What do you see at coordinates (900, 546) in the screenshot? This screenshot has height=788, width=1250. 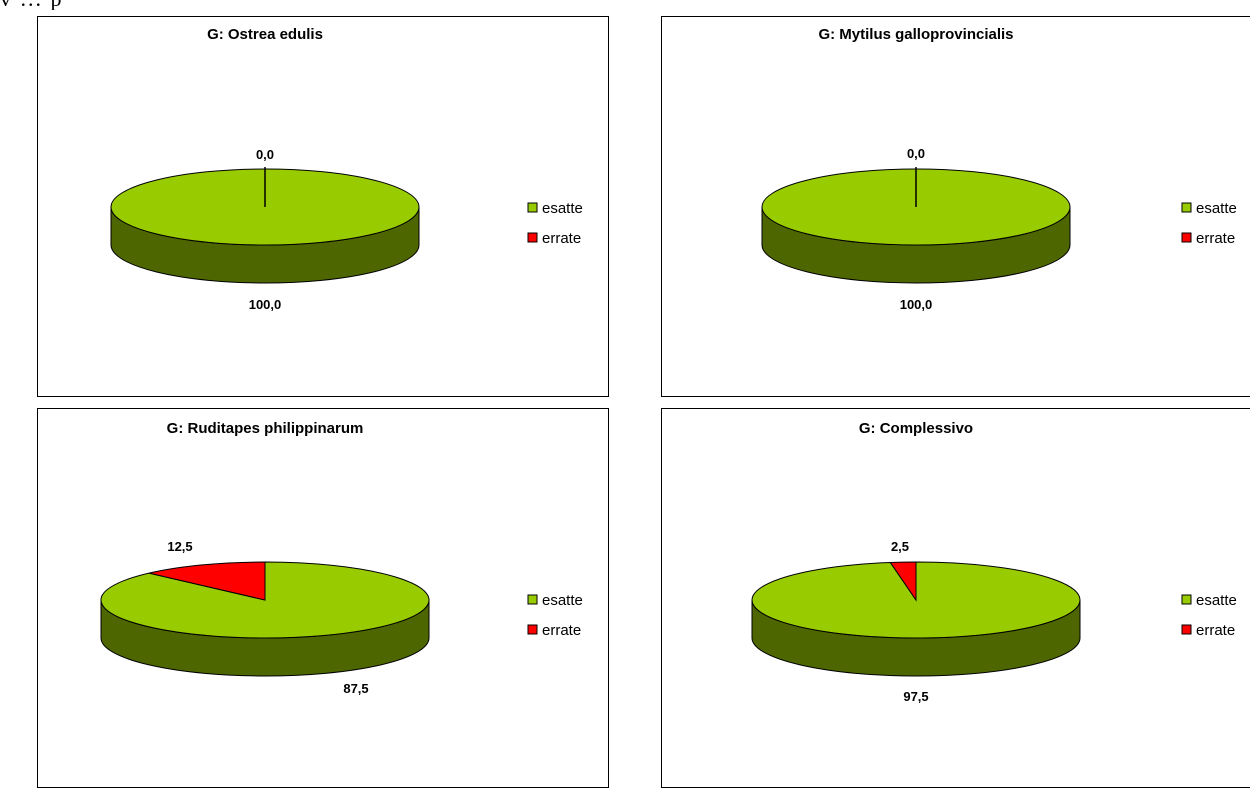 I see `data-label-errate: 2,5` at bounding box center [900, 546].